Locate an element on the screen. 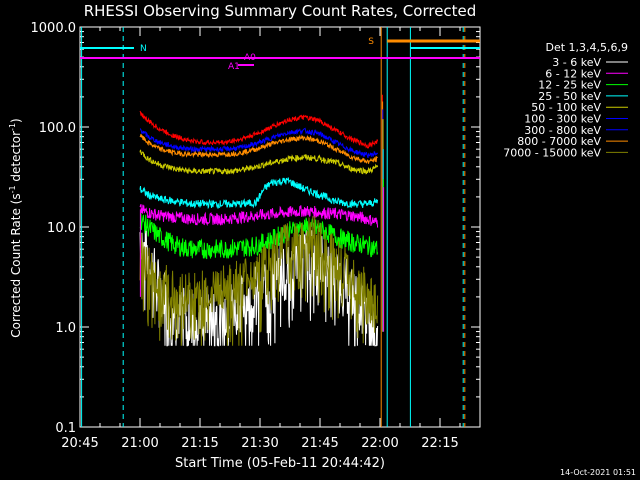  x-tick-label: 21:15 is located at coordinates (199, 443).